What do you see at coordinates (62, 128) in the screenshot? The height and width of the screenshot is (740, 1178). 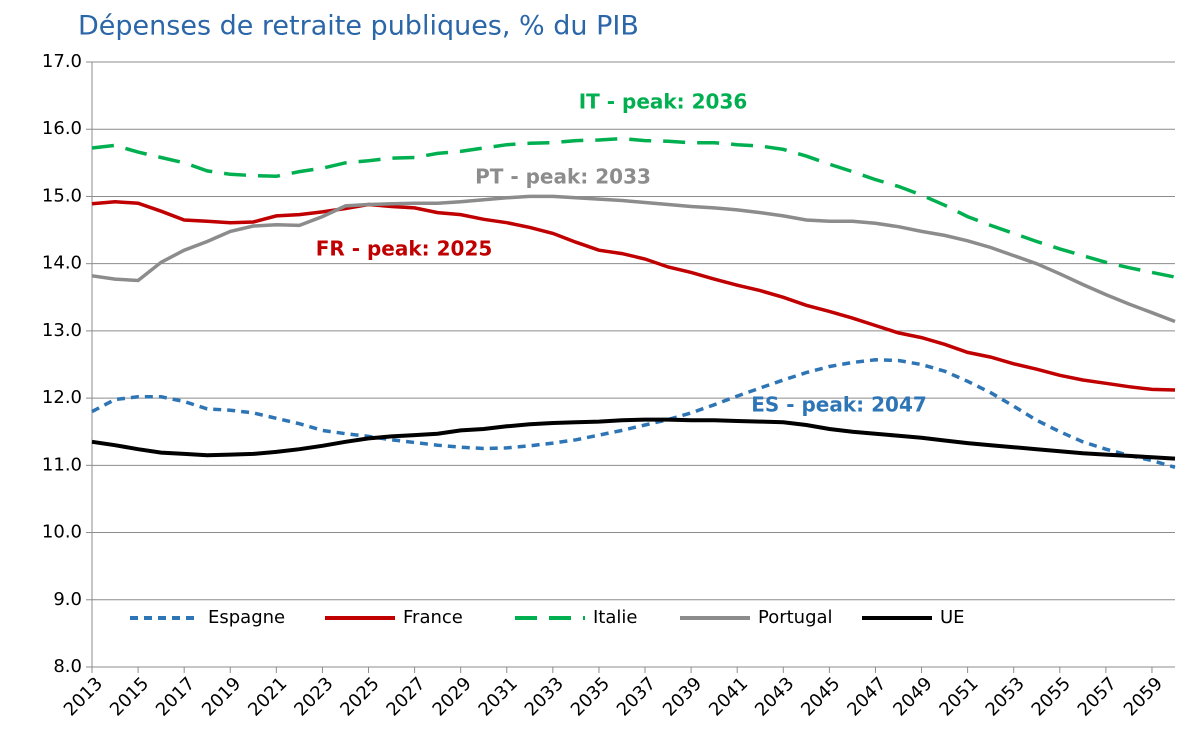 I see `y-tick-label: 16.0` at bounding box center [62, 128].